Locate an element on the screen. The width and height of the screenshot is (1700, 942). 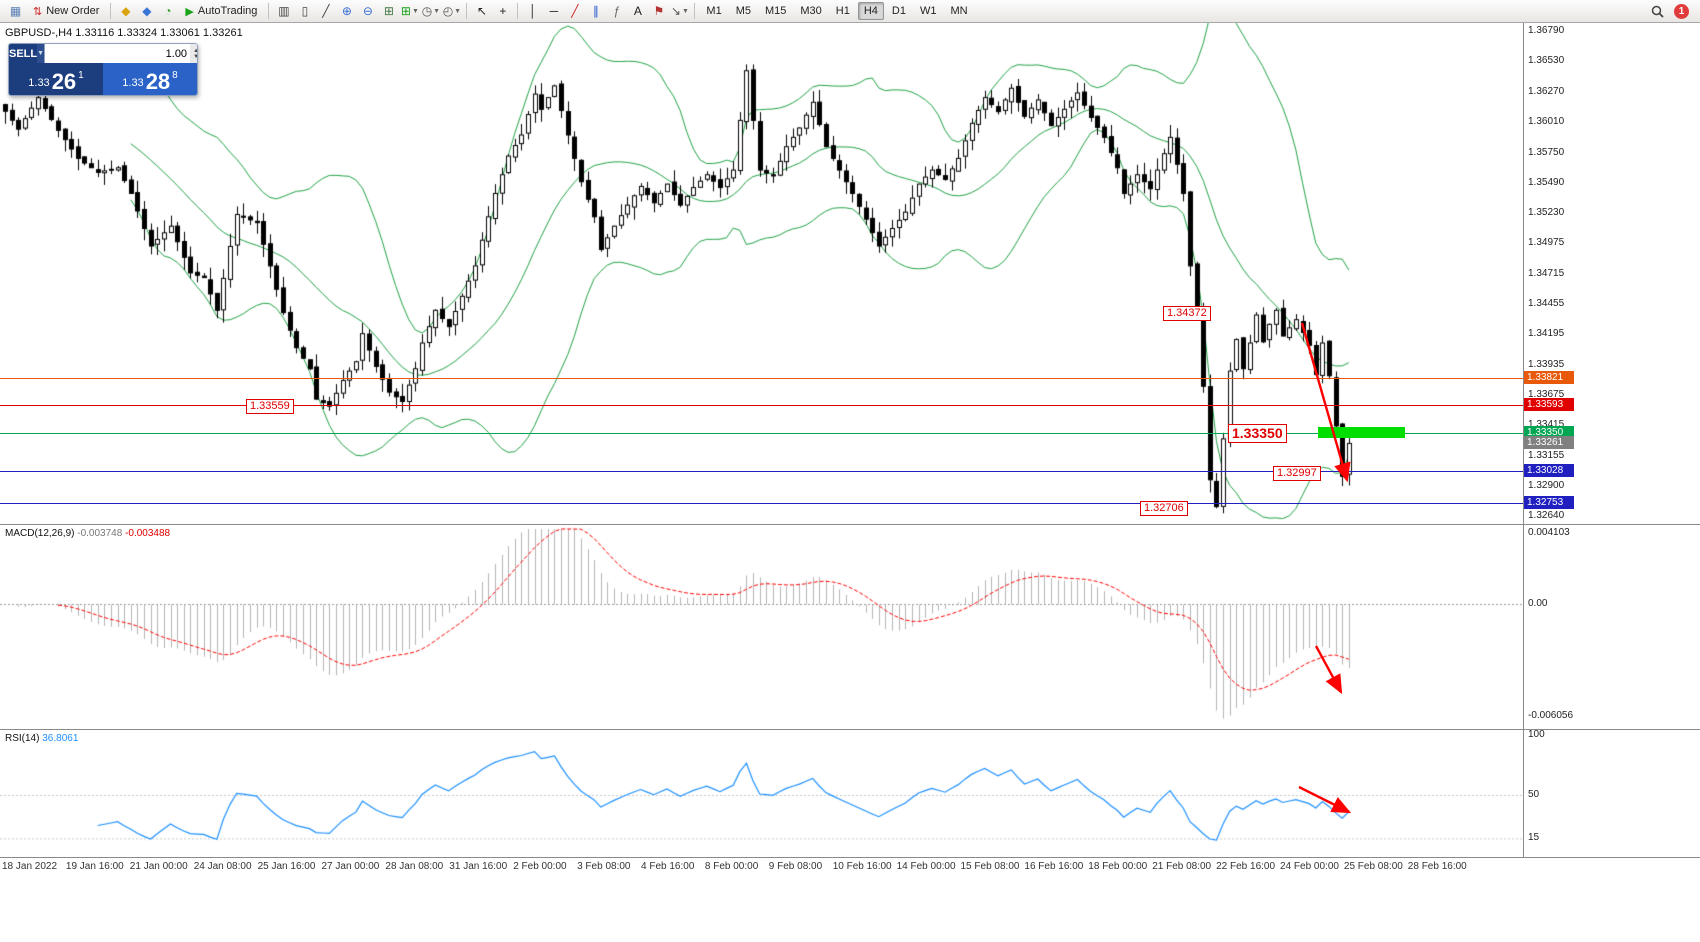
label-icon: ⚑ is located at coordinates (658, 11).